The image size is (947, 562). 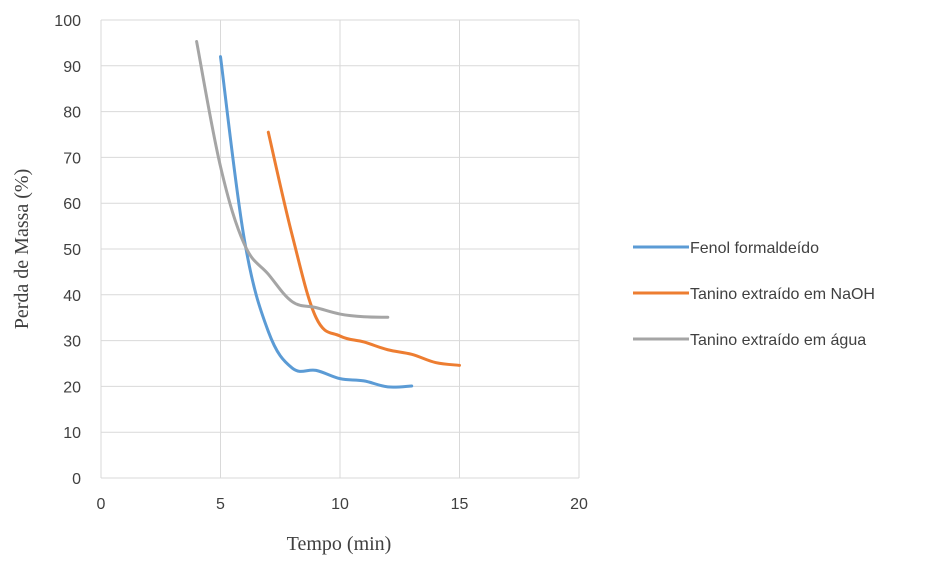 I want to click on y-tick-label: 60, so click(x=72, y=204).